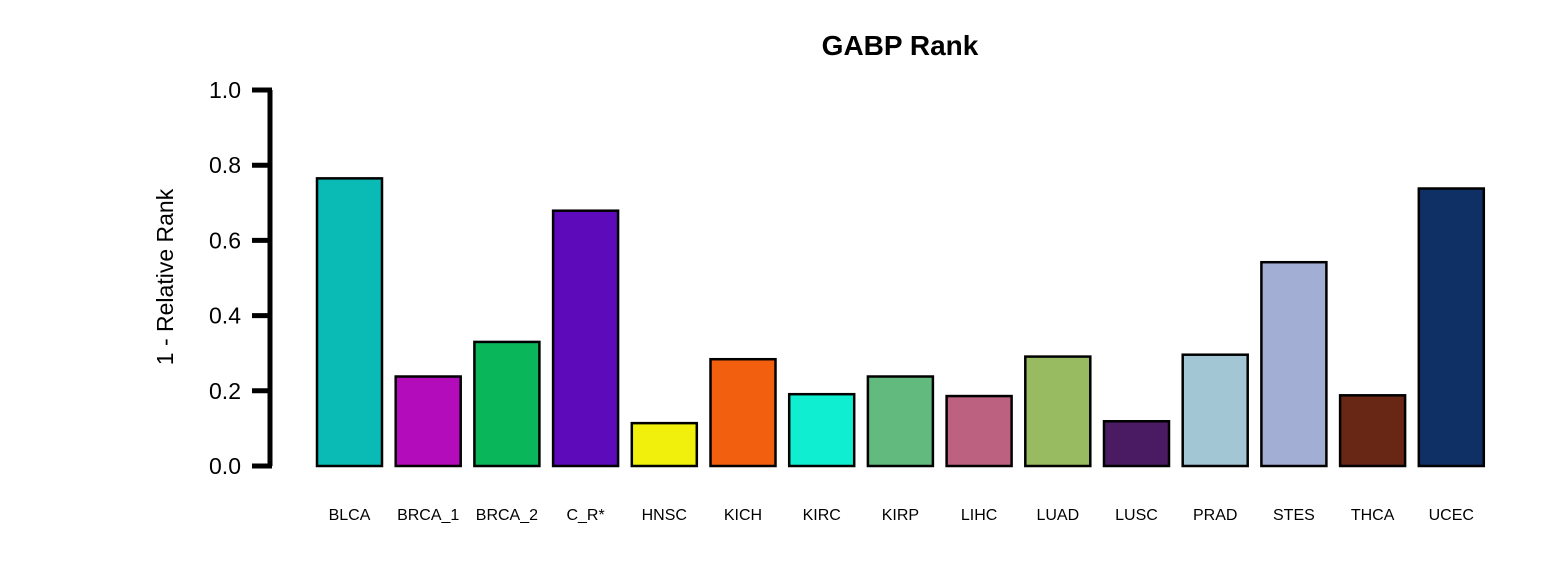 This screenshot has width=1560, height=586. I want to click on bar-luad, so click(1058, 411).